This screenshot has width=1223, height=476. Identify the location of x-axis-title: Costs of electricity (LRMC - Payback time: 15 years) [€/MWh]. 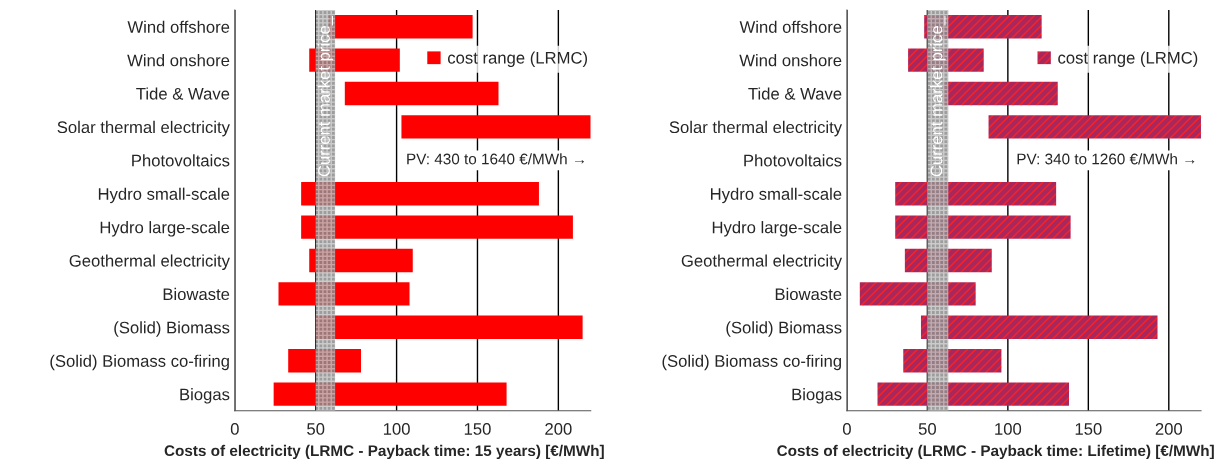
(384, 452).